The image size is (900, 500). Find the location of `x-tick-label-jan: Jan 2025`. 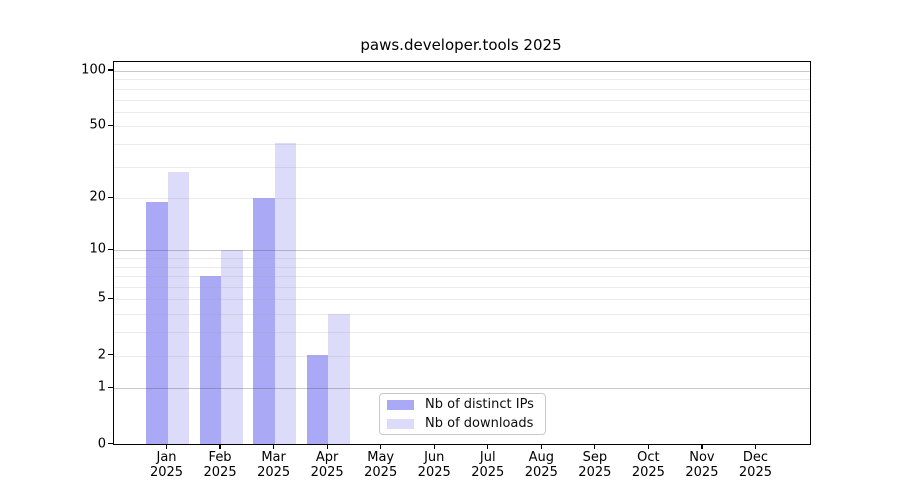

x-tick-label-jan: Jan 2025 is located at coordinates (166, 465).